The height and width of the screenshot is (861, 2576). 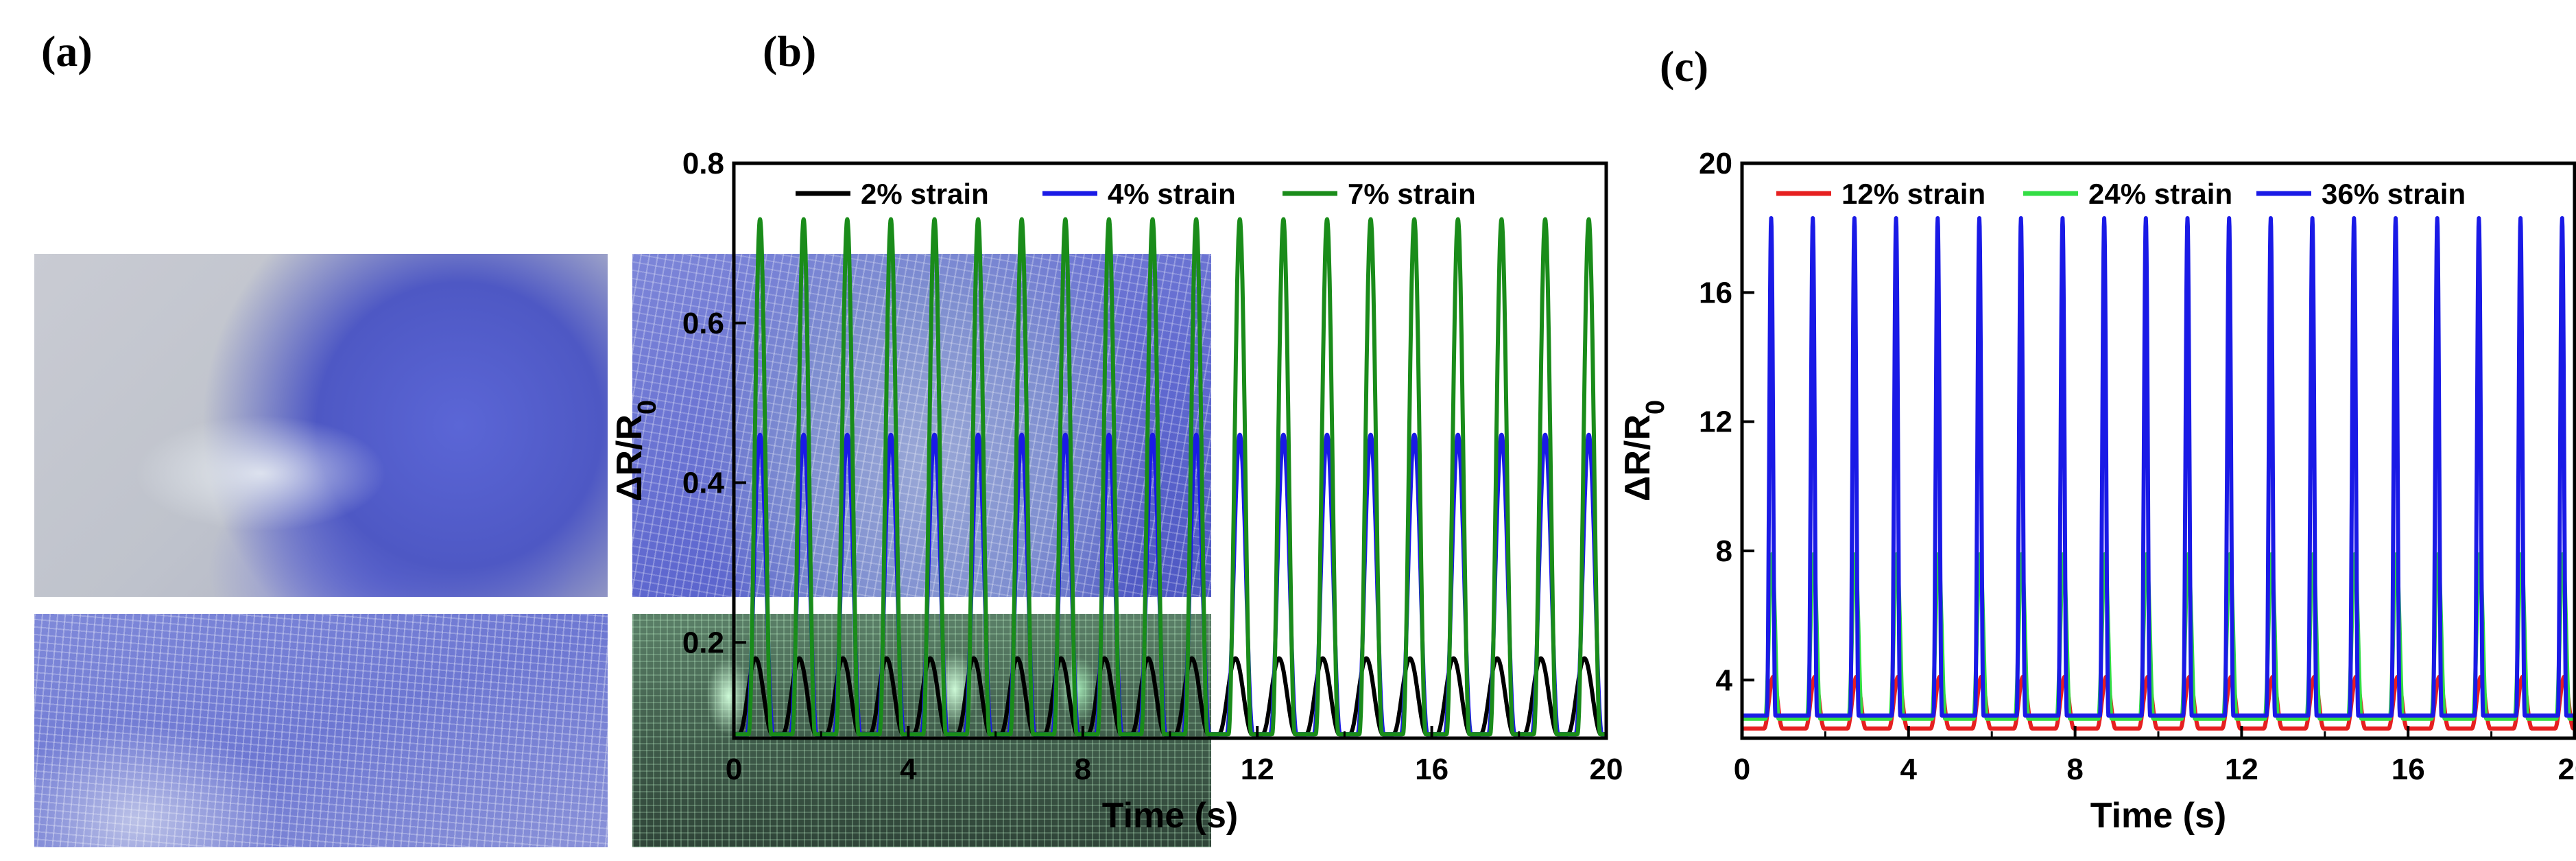 What do you see at coordinates (1170, 584) in the screenshot?
I see `series-line-4-strain` at bounding box center [1170, 584].